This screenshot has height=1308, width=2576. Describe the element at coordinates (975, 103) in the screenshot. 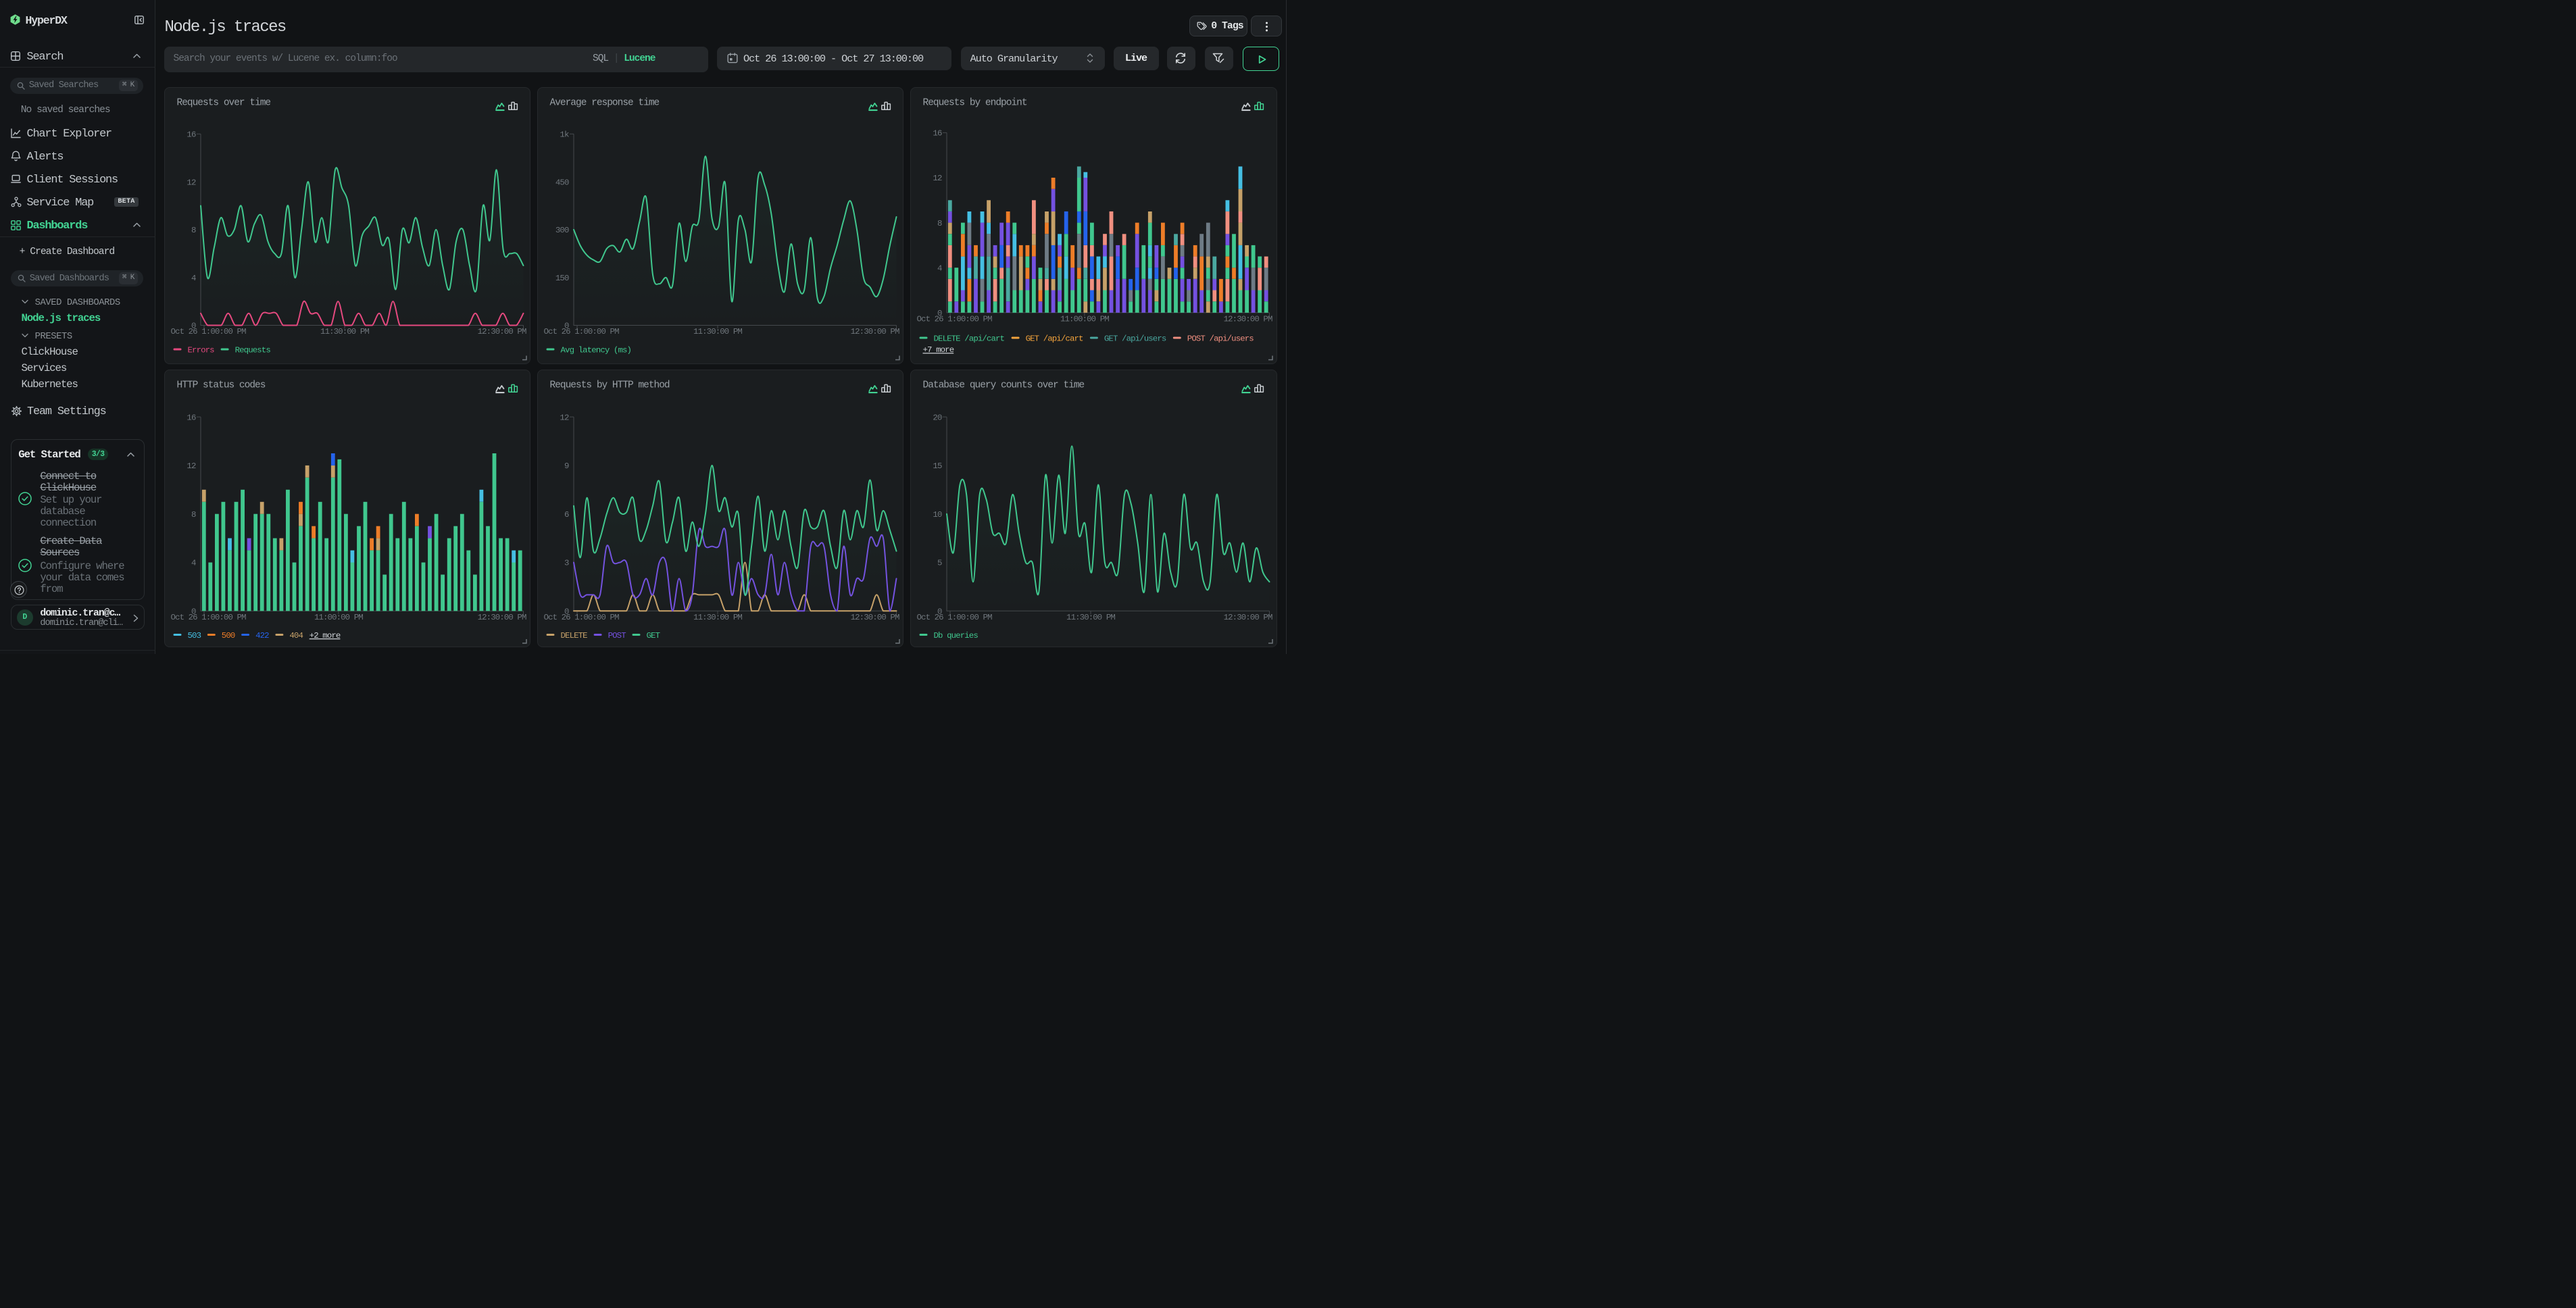

I see `svg-text: Requests by endpoint` at that location.